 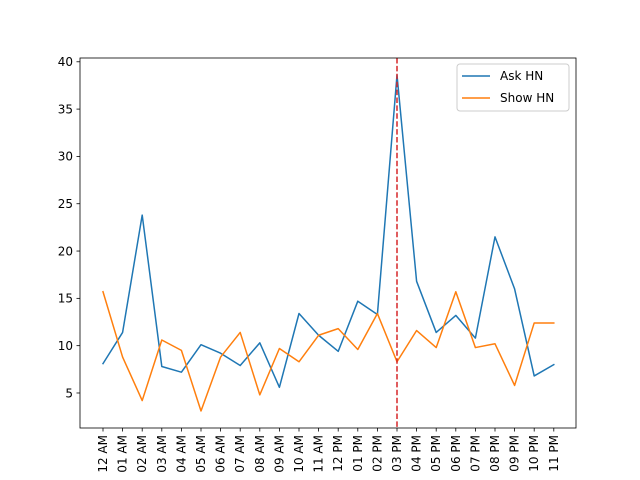 What do you see at coordinates (417, 453) in the screenshot?
I see `x-tick-label-04-pm: 04 PM` at bounding box center [417, 453].